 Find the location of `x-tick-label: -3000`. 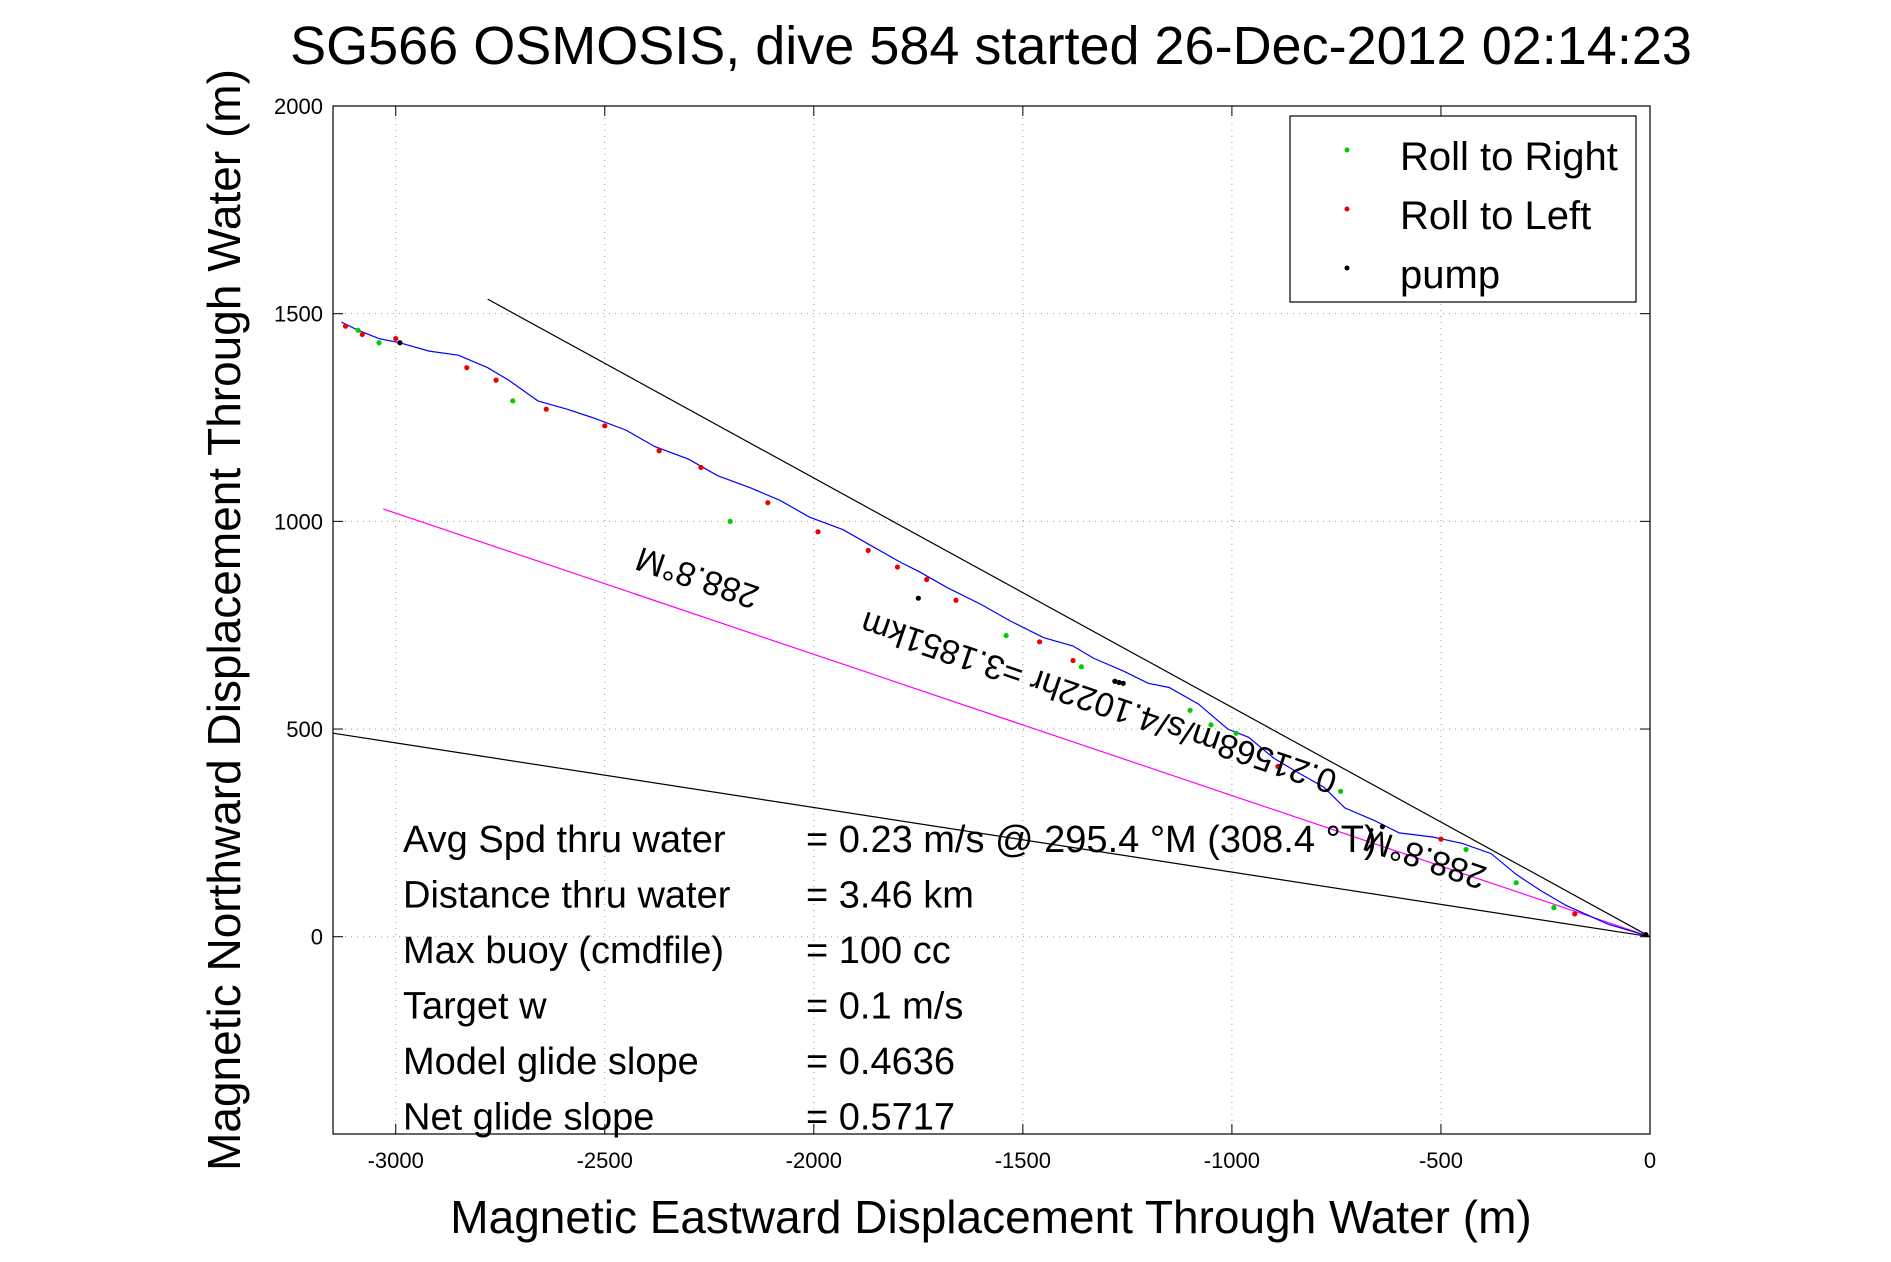

x-tick-label: -3000 is located at coordinates (396, 1160).